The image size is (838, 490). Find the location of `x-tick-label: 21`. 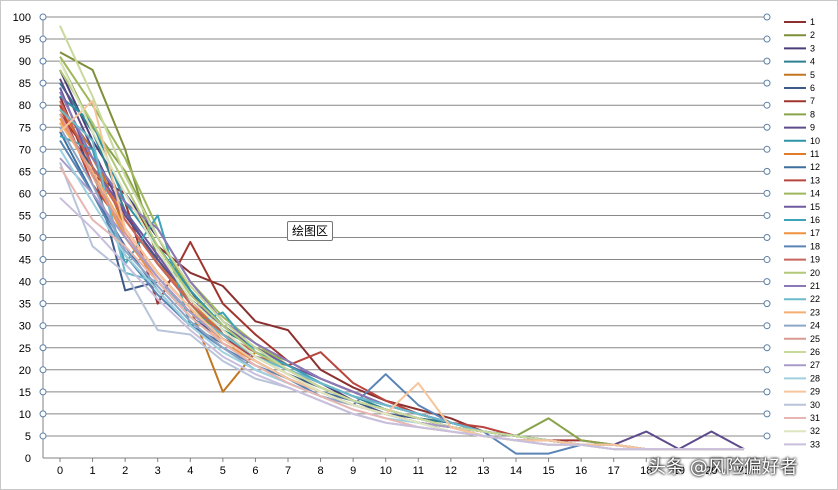

x-tick-label: 21 is located at coordinates (744, 471).